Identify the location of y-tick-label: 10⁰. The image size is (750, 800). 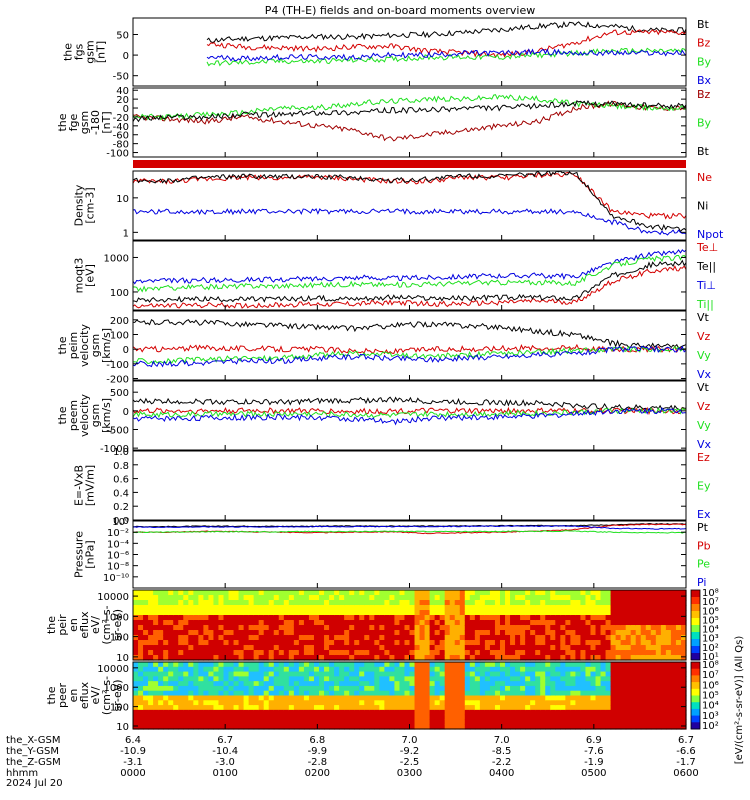
(120, 522).